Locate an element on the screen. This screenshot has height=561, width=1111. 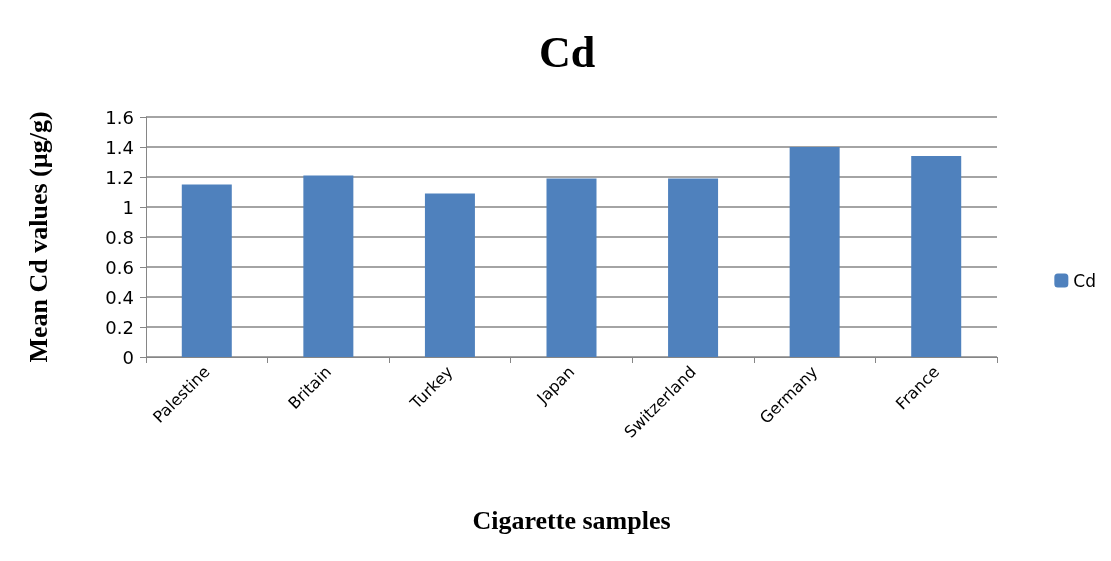
legend-label: Cd is located at coordinates (1085, 280).